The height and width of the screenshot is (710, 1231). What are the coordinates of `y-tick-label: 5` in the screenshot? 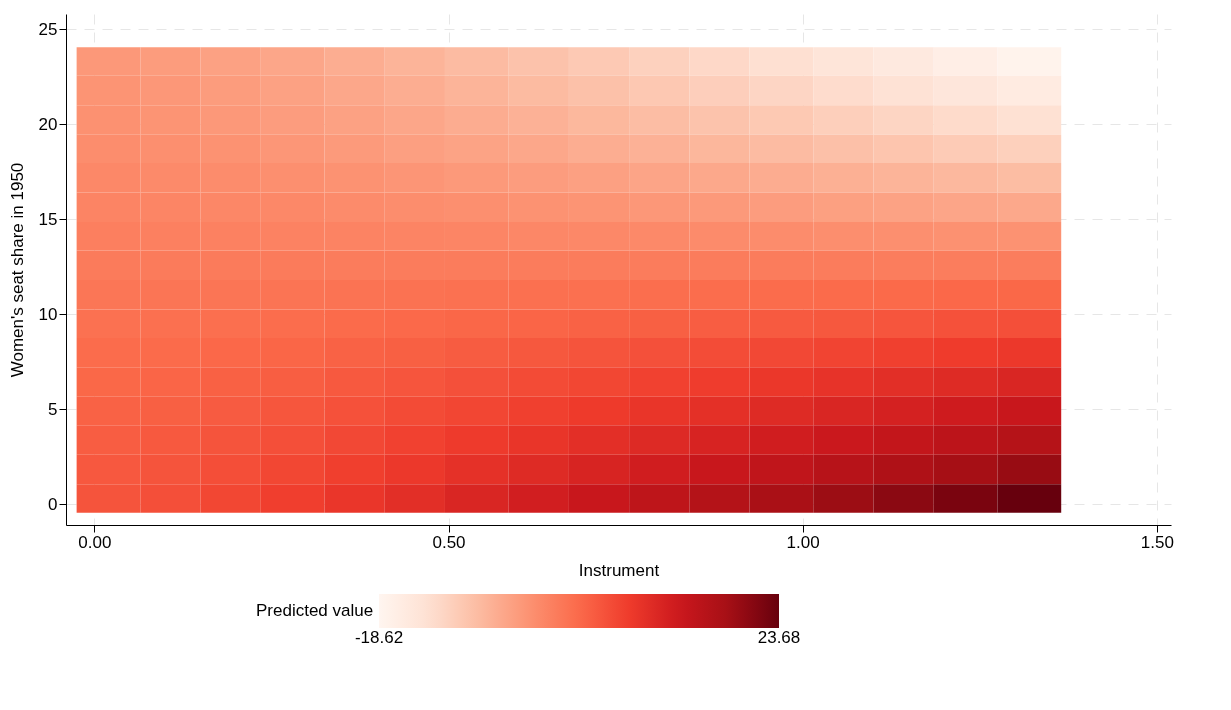 It's located at (53, 409).